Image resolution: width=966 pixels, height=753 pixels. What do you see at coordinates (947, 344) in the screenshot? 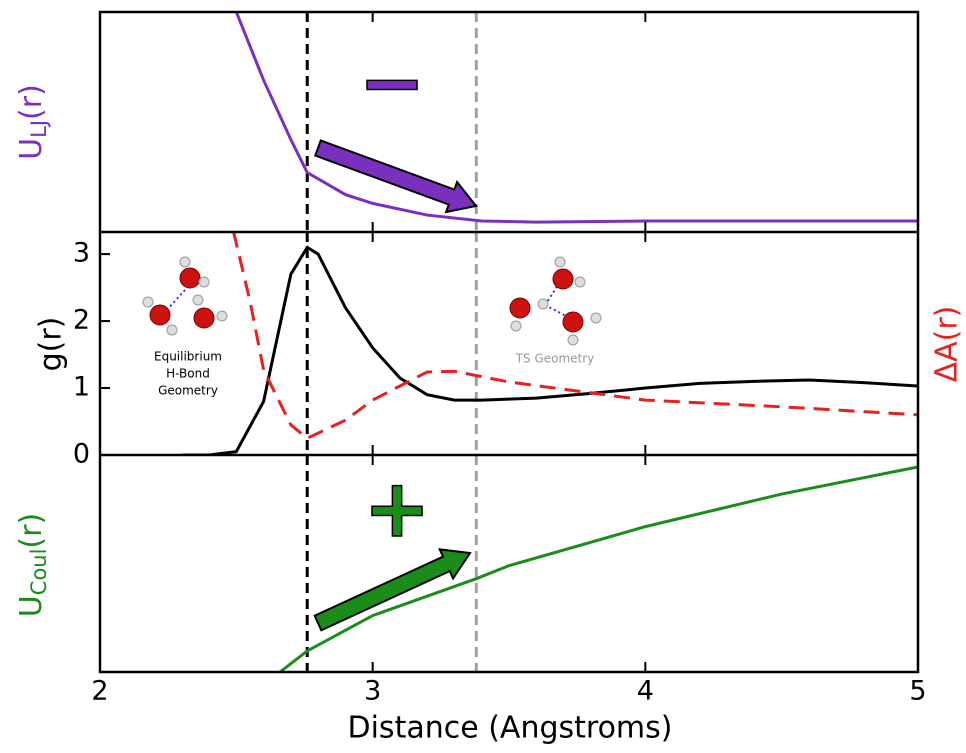
I see `y2-axis-label: ΔA(r)` at bounding box center [947, 344].